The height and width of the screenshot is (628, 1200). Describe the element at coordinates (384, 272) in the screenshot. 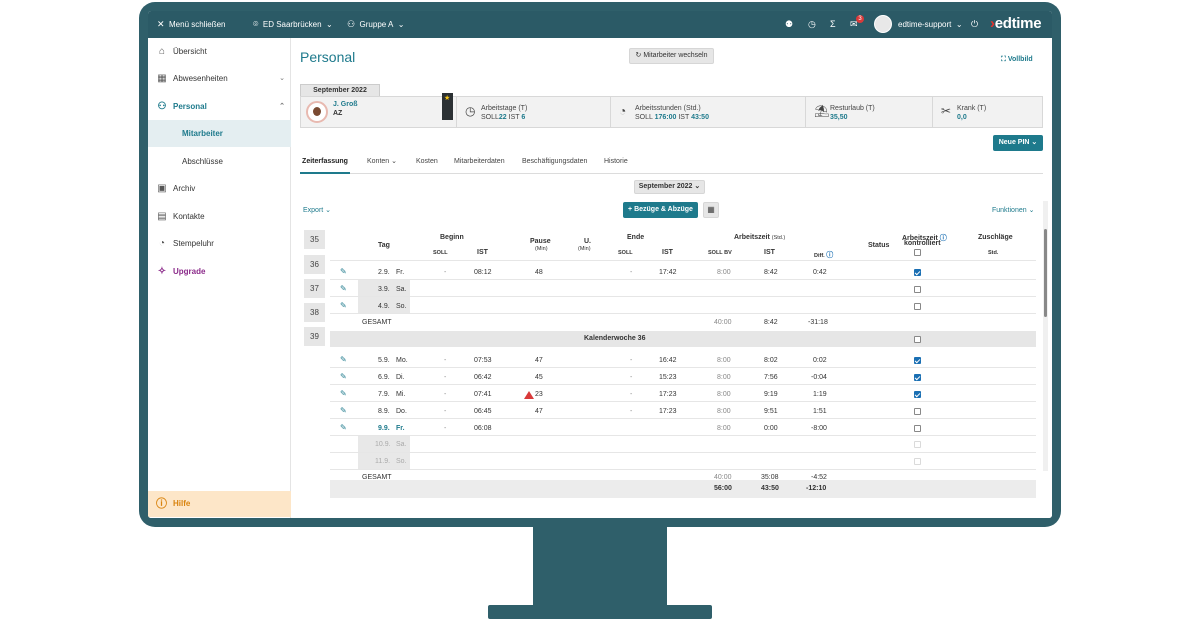

I see `row-date: 2.9.` at that location.